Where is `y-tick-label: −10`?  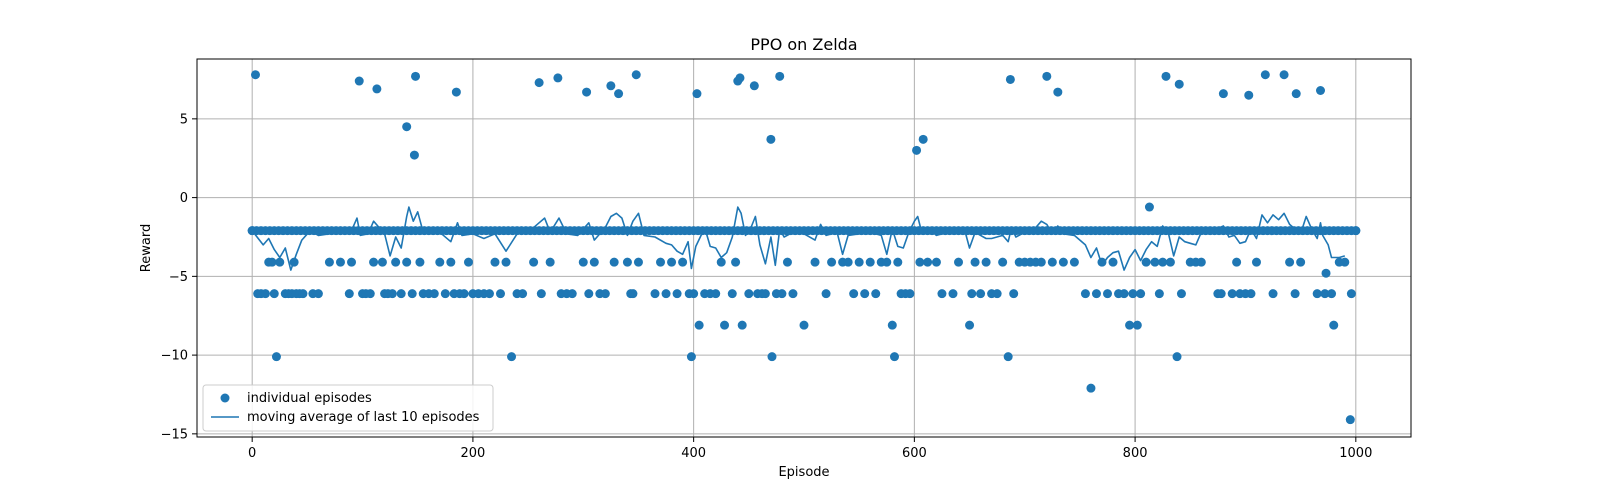
y-tick-label: −10 is located at coordinates (174, 356).